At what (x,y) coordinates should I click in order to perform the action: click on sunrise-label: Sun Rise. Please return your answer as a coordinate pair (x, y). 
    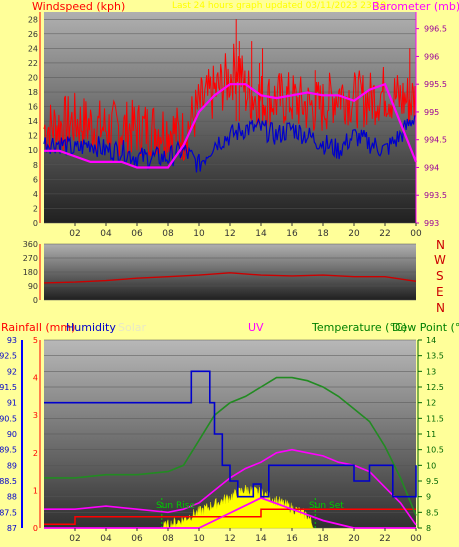
    Looking at the image, I should click on (175, 506).